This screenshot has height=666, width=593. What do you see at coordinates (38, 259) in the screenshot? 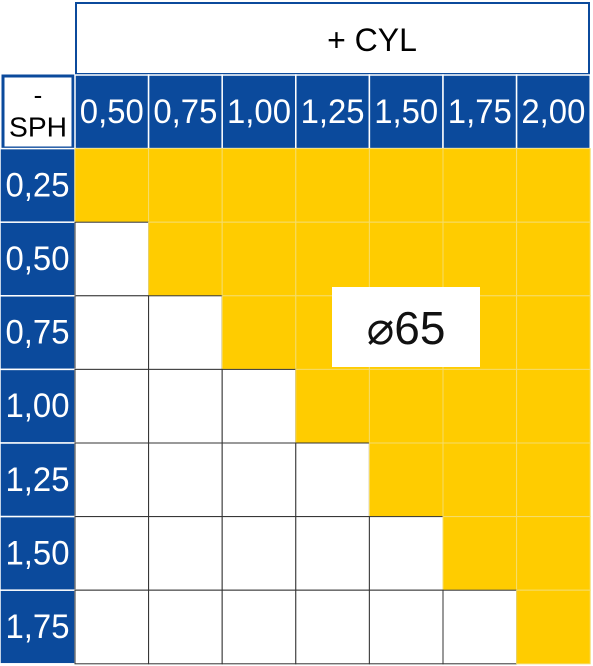
I see `row-label: 0,50` at bounding box center [38, 259].